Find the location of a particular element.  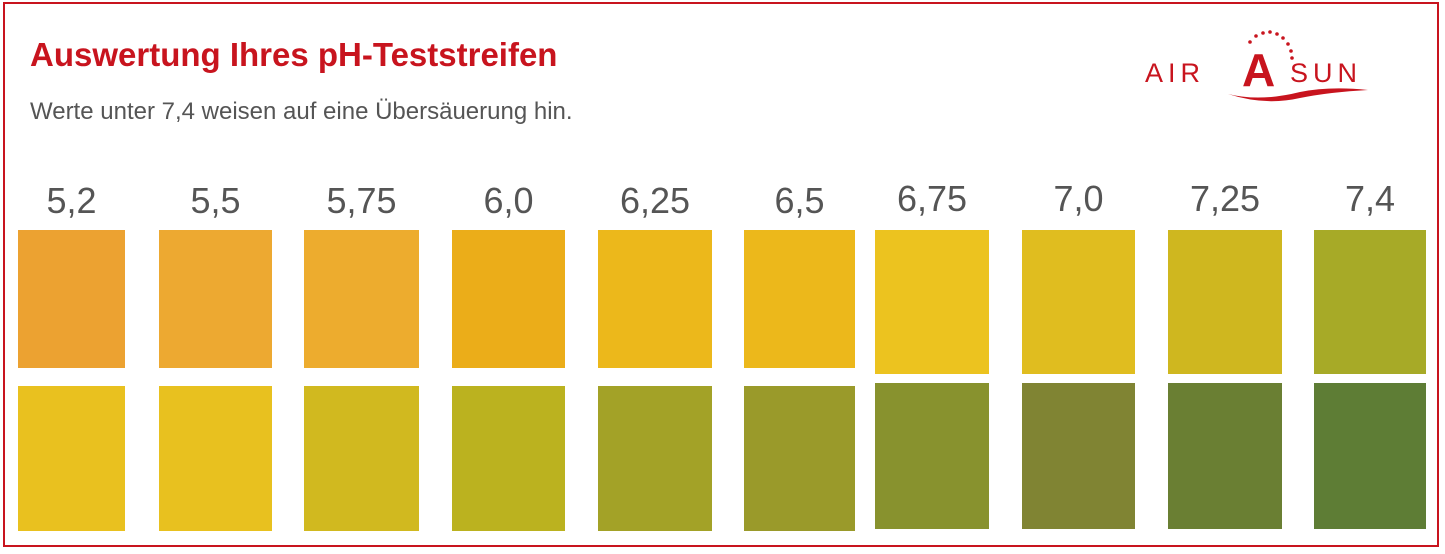

ph-value-label: 6,75 is located at coordinates (932, 198).